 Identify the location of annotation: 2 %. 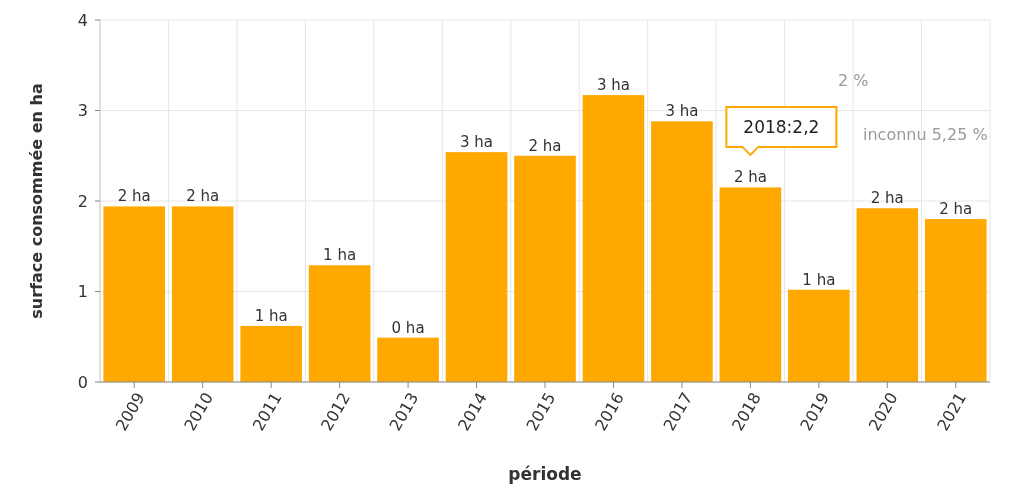
(853, 80).